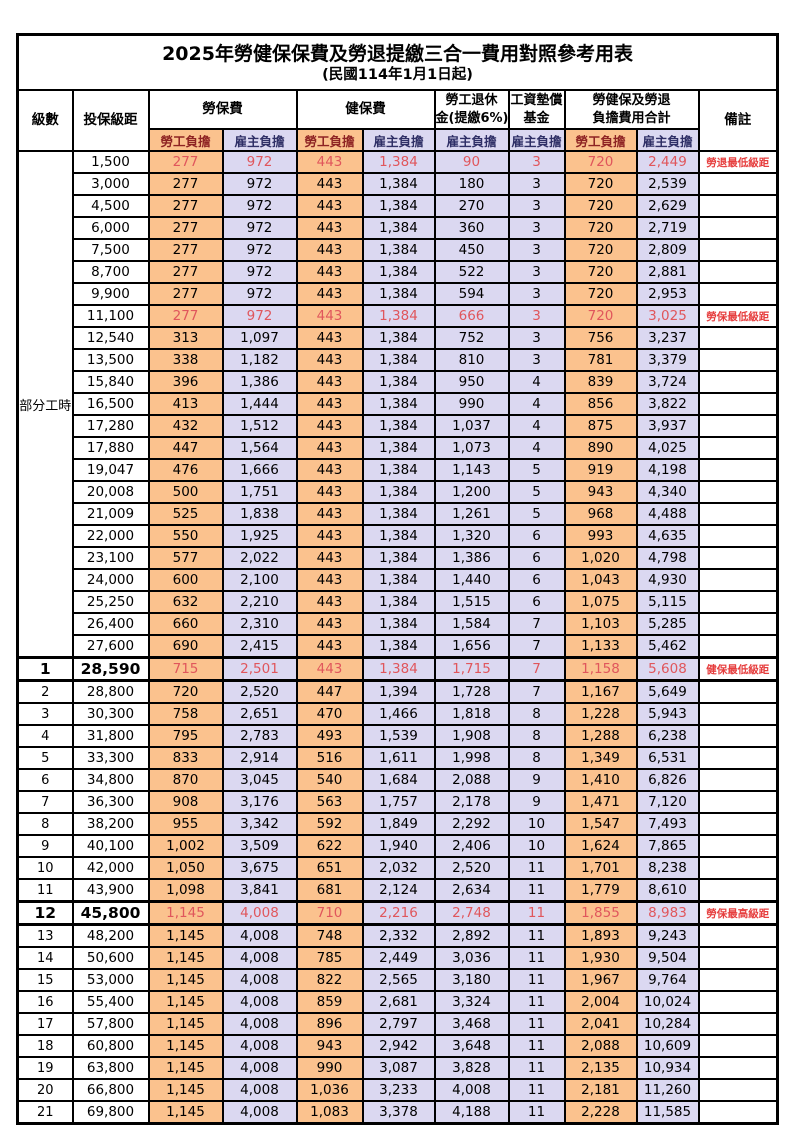  What do you see at coordinates (110, 758) in the screenshot?
I see `bracket-cell: 33,300` at bounding box center [110, 758].